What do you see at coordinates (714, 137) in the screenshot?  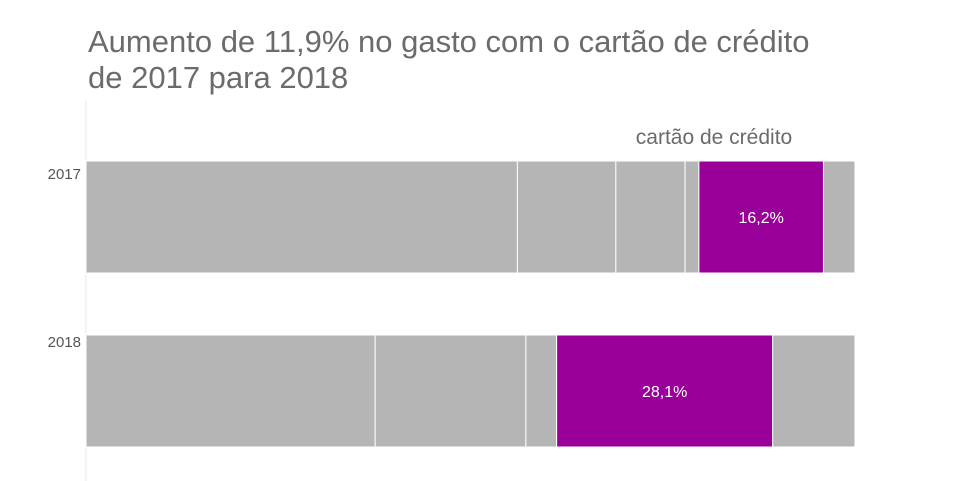 I see `highlight-annotation: cartão de crédito` at bounding box center [714, 137].